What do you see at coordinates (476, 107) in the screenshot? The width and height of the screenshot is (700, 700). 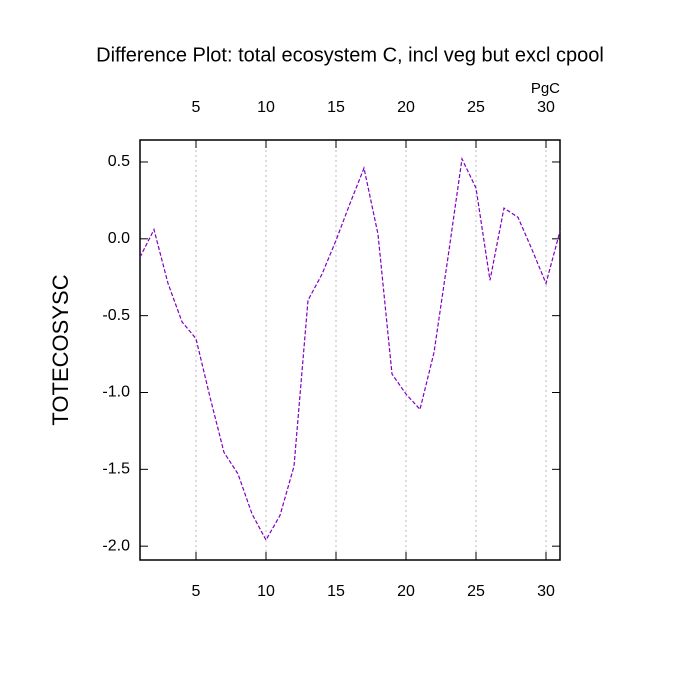 I see `x-tick-label-top: 25` at bounding box center [476, 107].